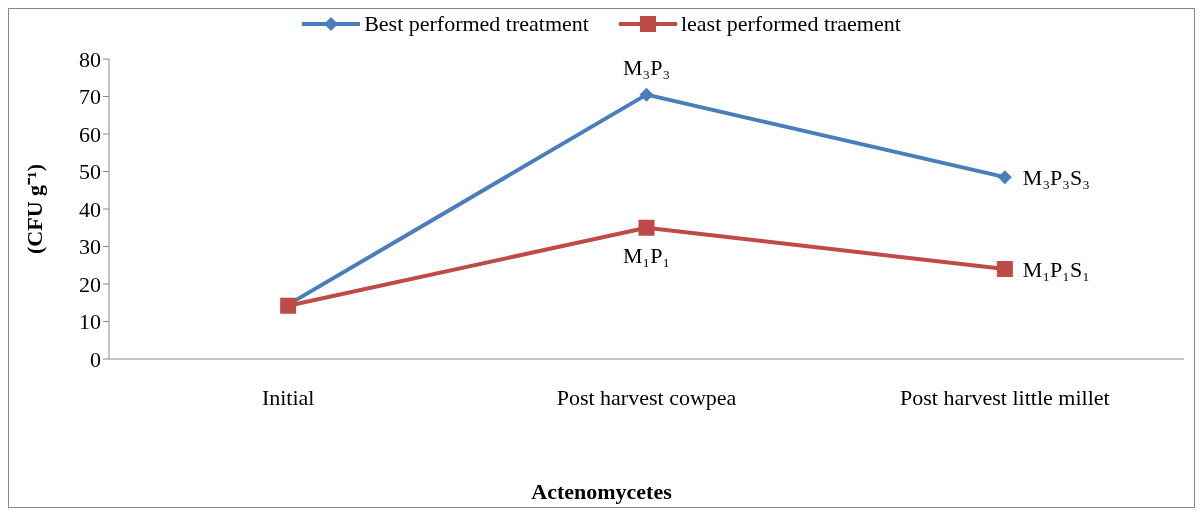 This screenshot has width=1201, height=514. What do you see at coordinates (288, 397) in the screenshot?
I see `x-tick-label: Initial` at bounding box center [288, 397].